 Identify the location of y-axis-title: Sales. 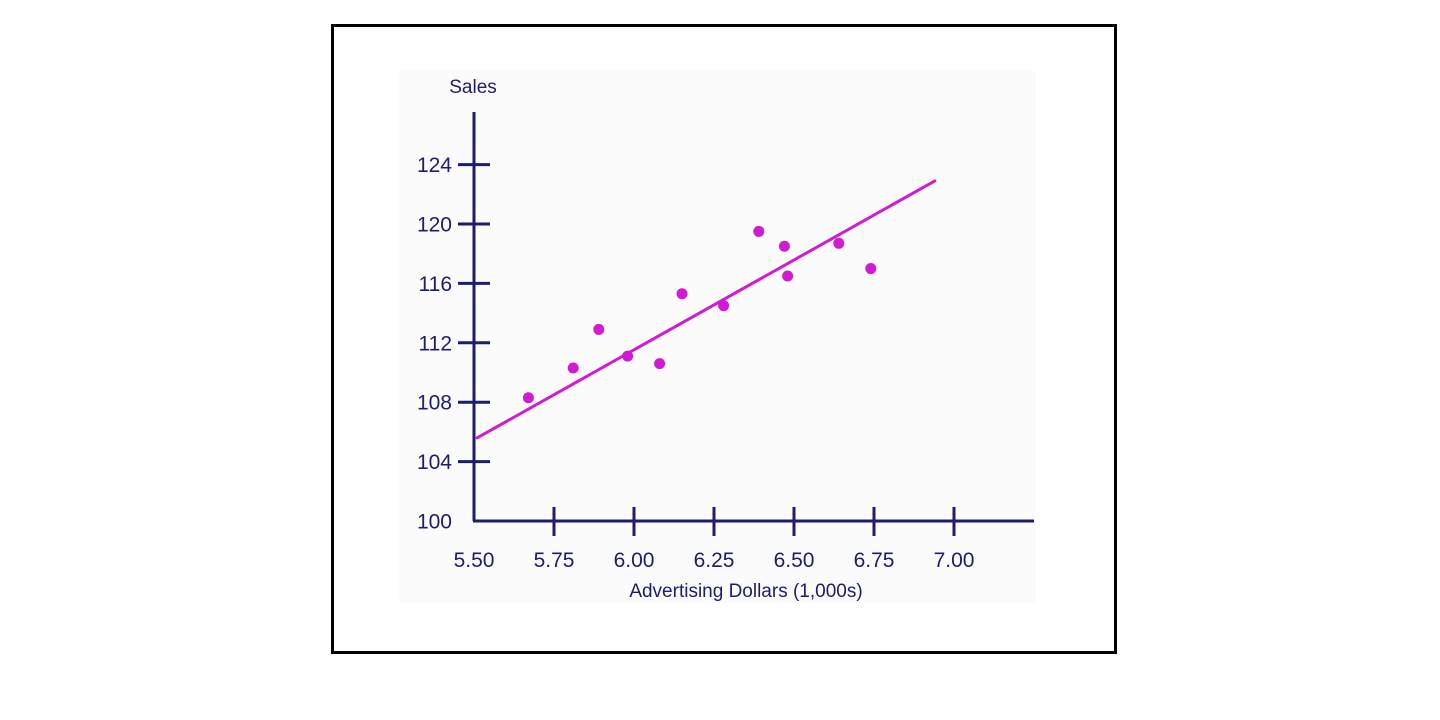
(473, 87).